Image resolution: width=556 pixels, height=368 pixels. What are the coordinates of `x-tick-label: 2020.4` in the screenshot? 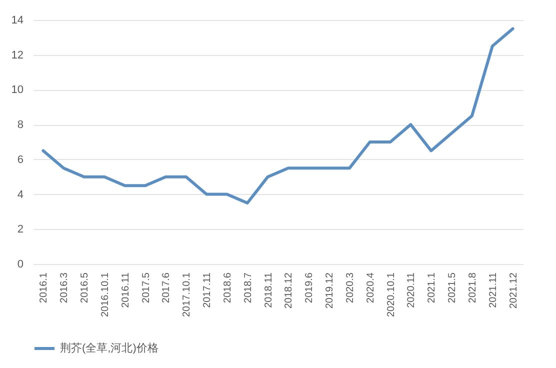 It's located at (370, 288).